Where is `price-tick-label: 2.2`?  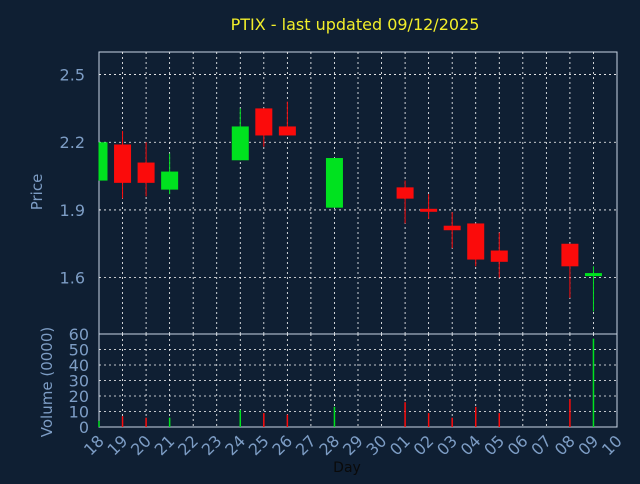 price-tick-label: 2.2 is located at coordinates (72, 142).